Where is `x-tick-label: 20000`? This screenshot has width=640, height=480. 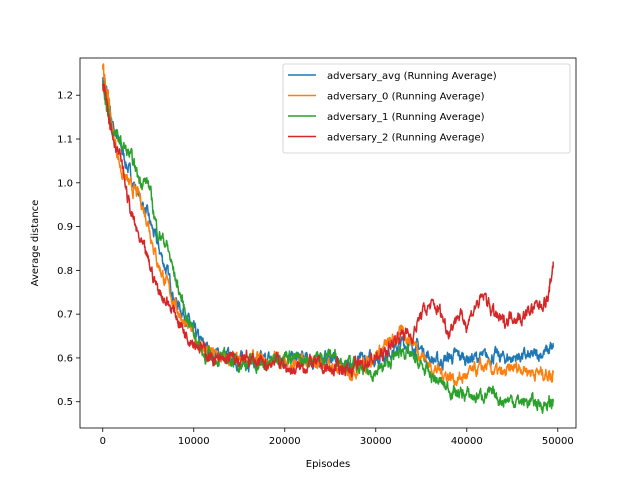
x-tick-label: 20000 is located at coordinates (285, 441).